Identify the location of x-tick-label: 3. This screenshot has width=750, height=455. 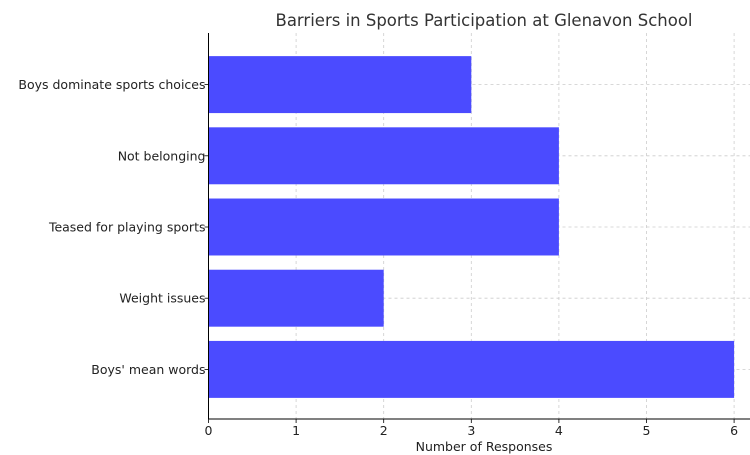
(471, 430).